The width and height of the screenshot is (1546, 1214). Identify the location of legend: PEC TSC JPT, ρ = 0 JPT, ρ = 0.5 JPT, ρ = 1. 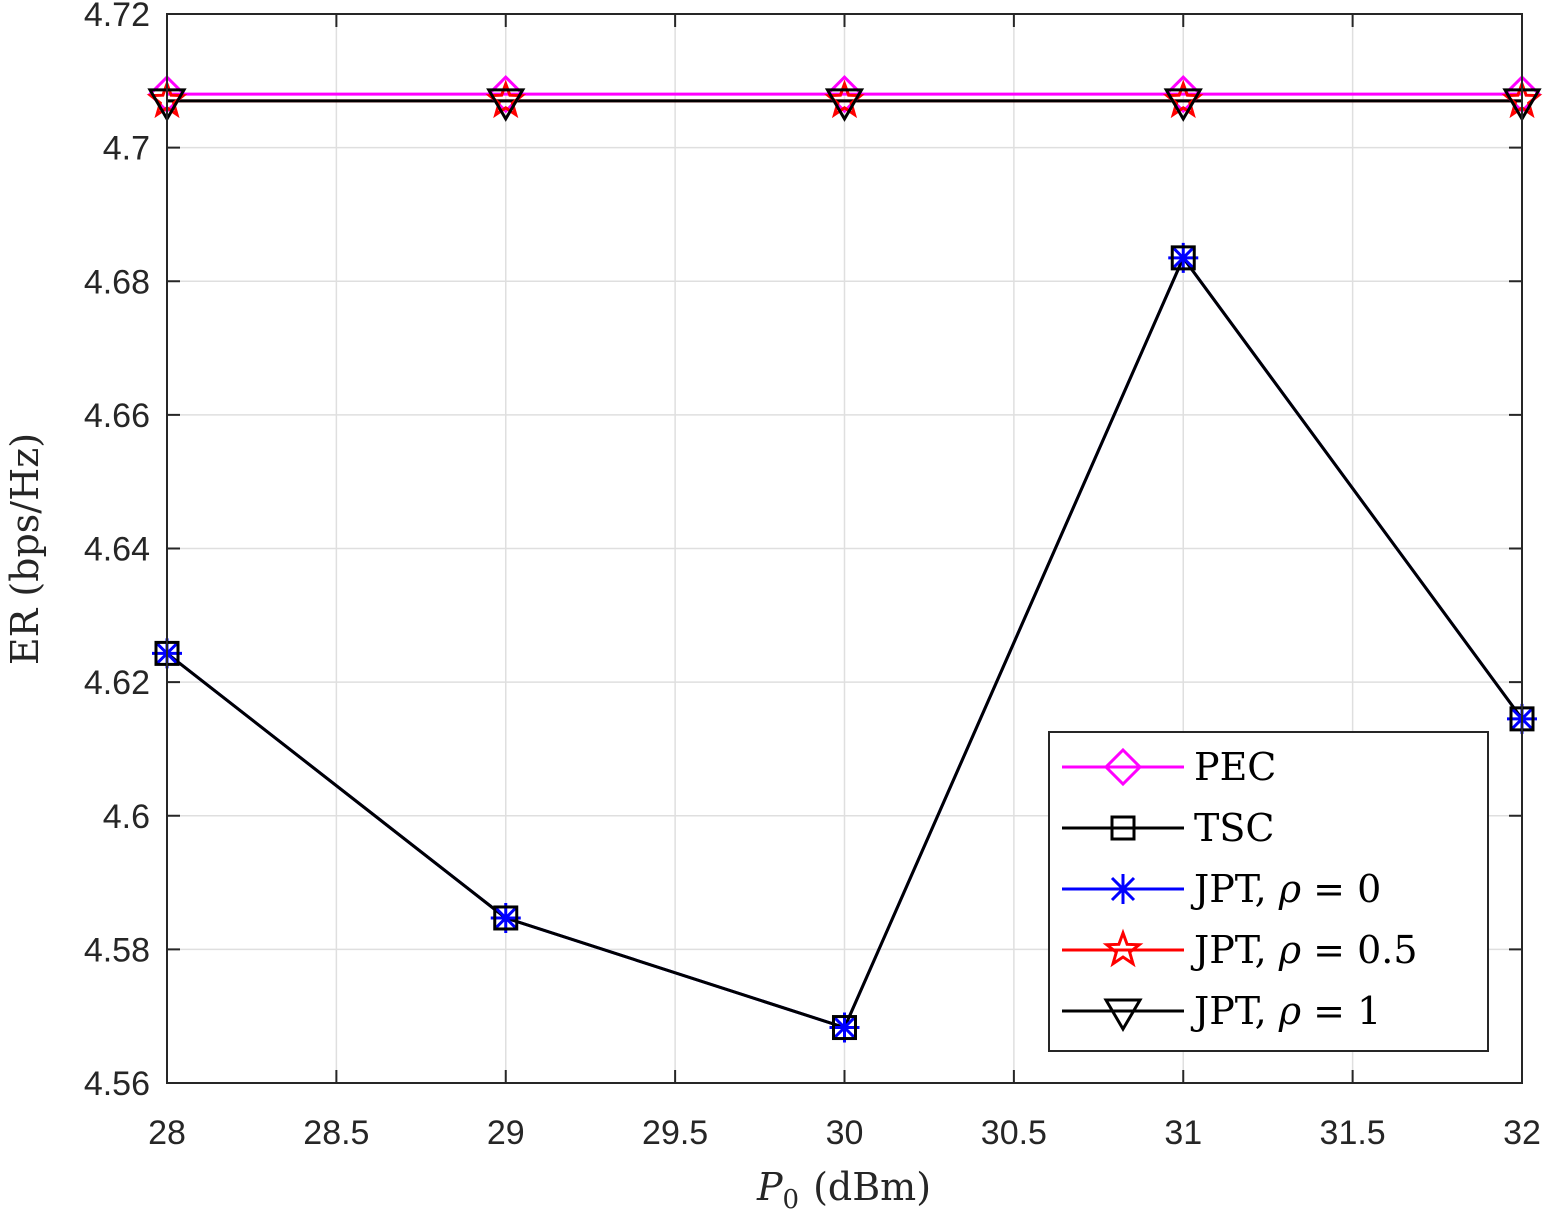
(1268, 891).